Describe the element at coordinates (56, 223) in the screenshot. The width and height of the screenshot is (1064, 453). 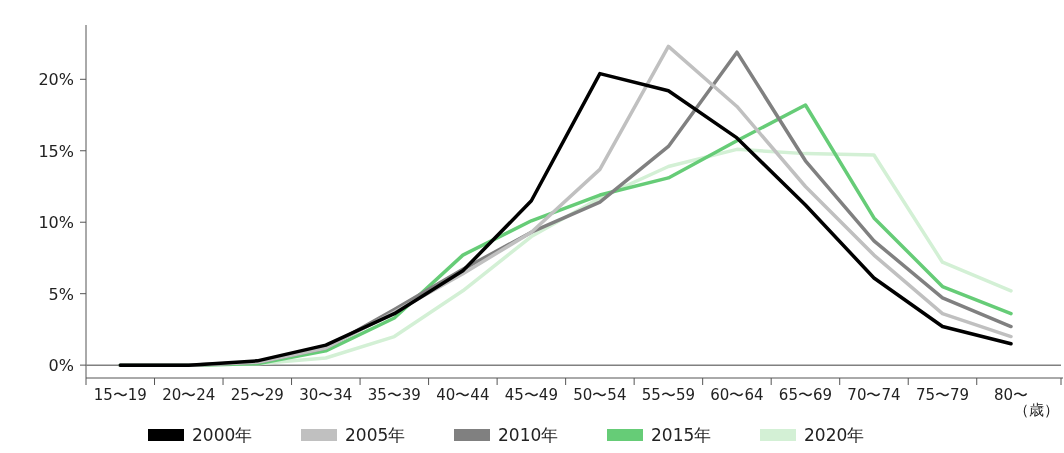
I see `y-tick-label: 10%` at that location.